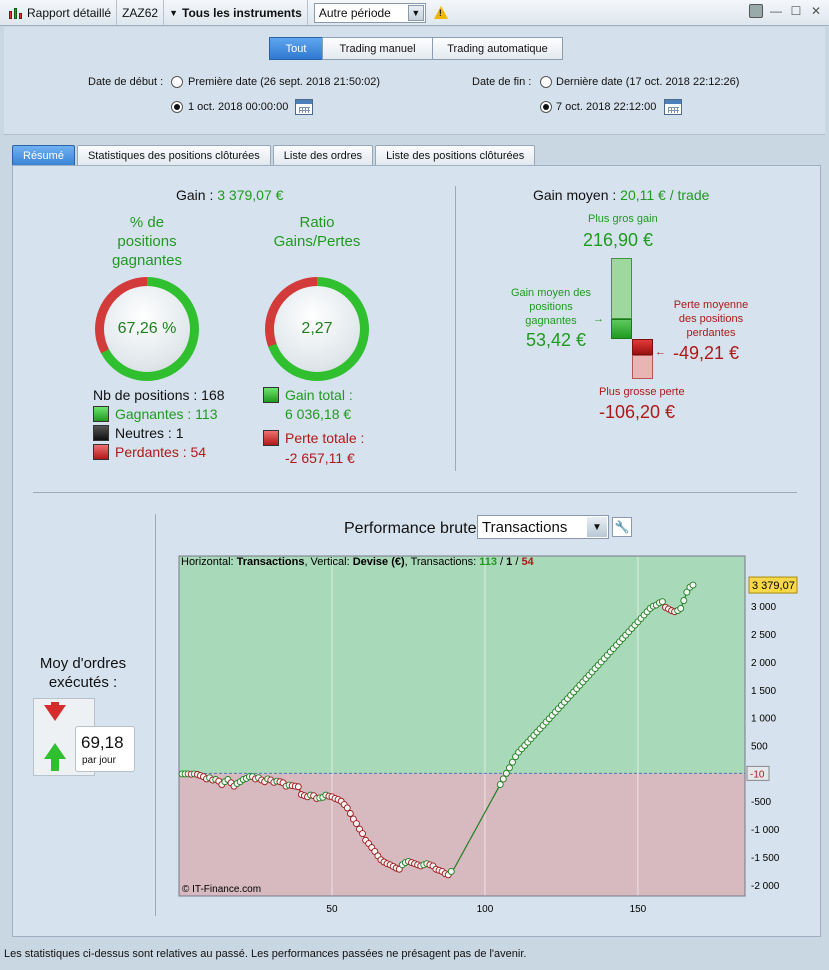  Describe the element at coordinates (502, 82) in the screenshot. I see `end-date-label: Date de fin :` at that location.